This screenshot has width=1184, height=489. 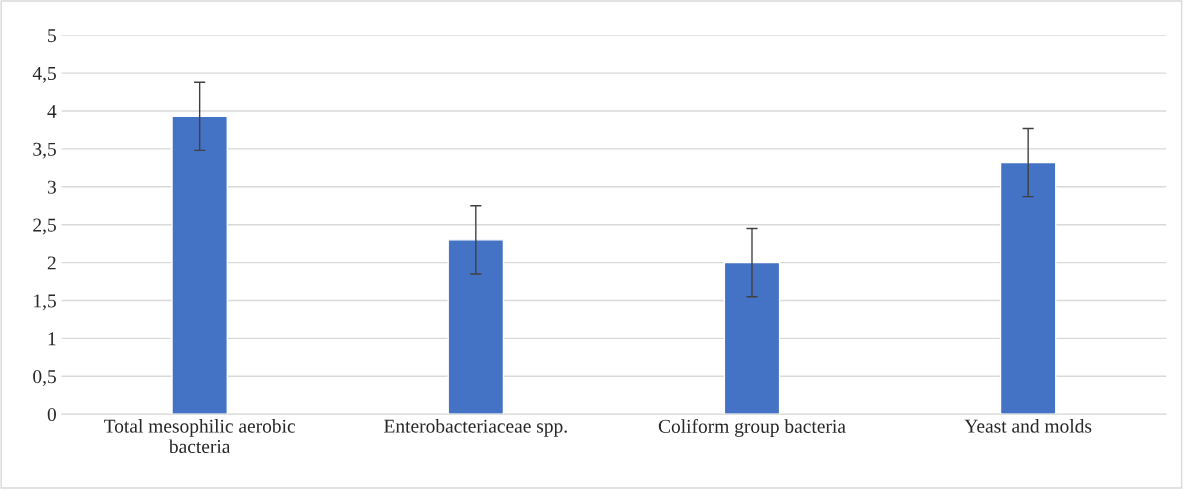 I want to click on y-tick-label: 2,5, so click(x=44, y=226).